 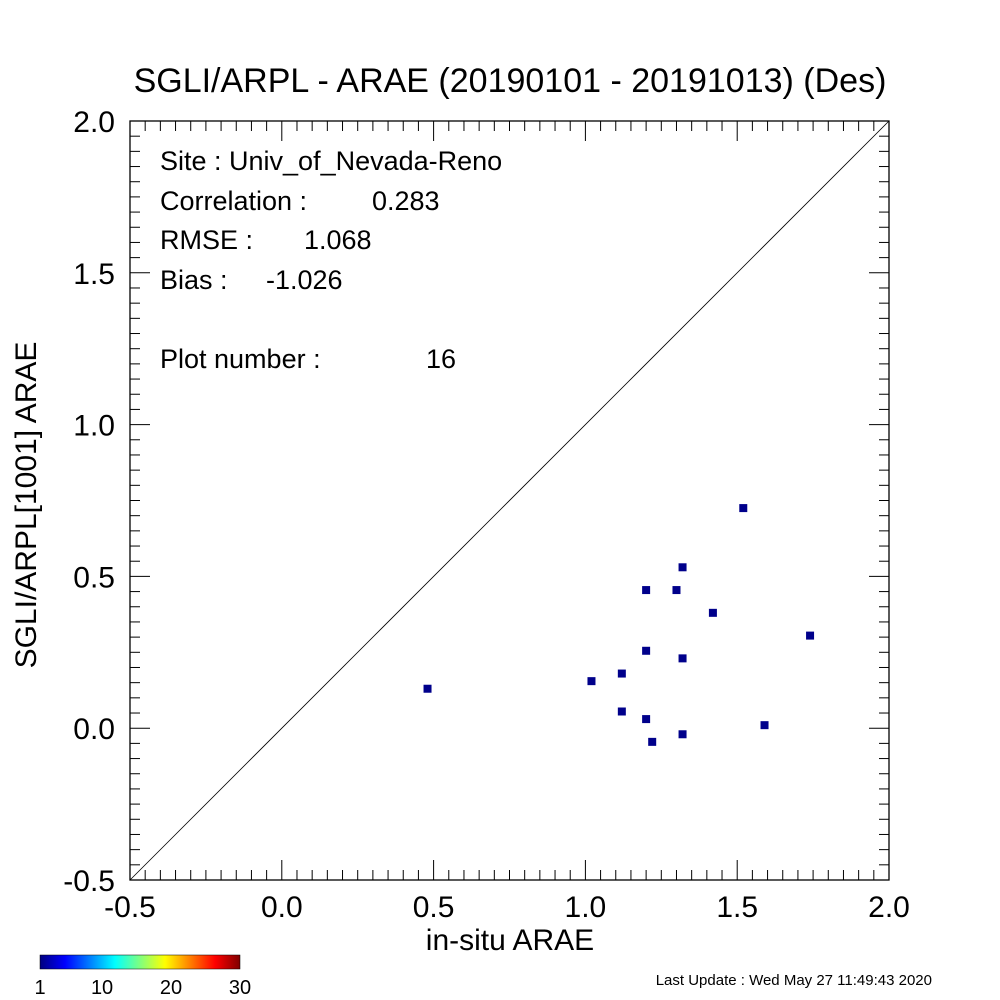 I want to click on site-text: Site : Univ_of_Nevada-Reno, so click(x=331, y=161).